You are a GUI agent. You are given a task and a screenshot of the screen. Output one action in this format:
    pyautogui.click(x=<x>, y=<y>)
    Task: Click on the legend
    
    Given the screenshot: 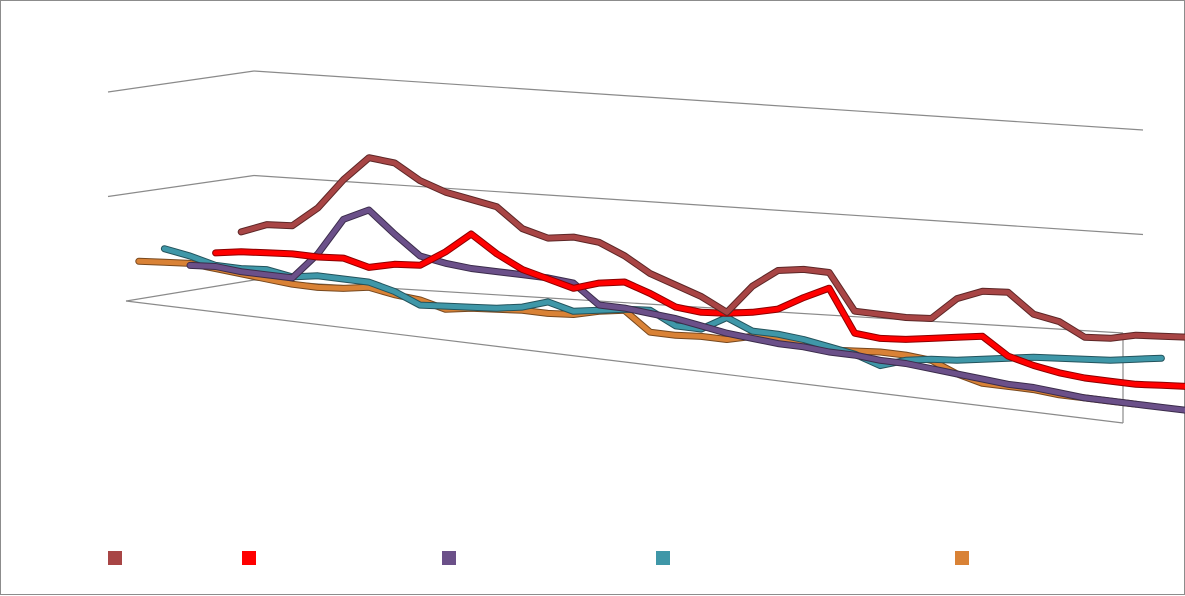 What is the action you would take?
    pyautogui.click(x=538, y=558)
    